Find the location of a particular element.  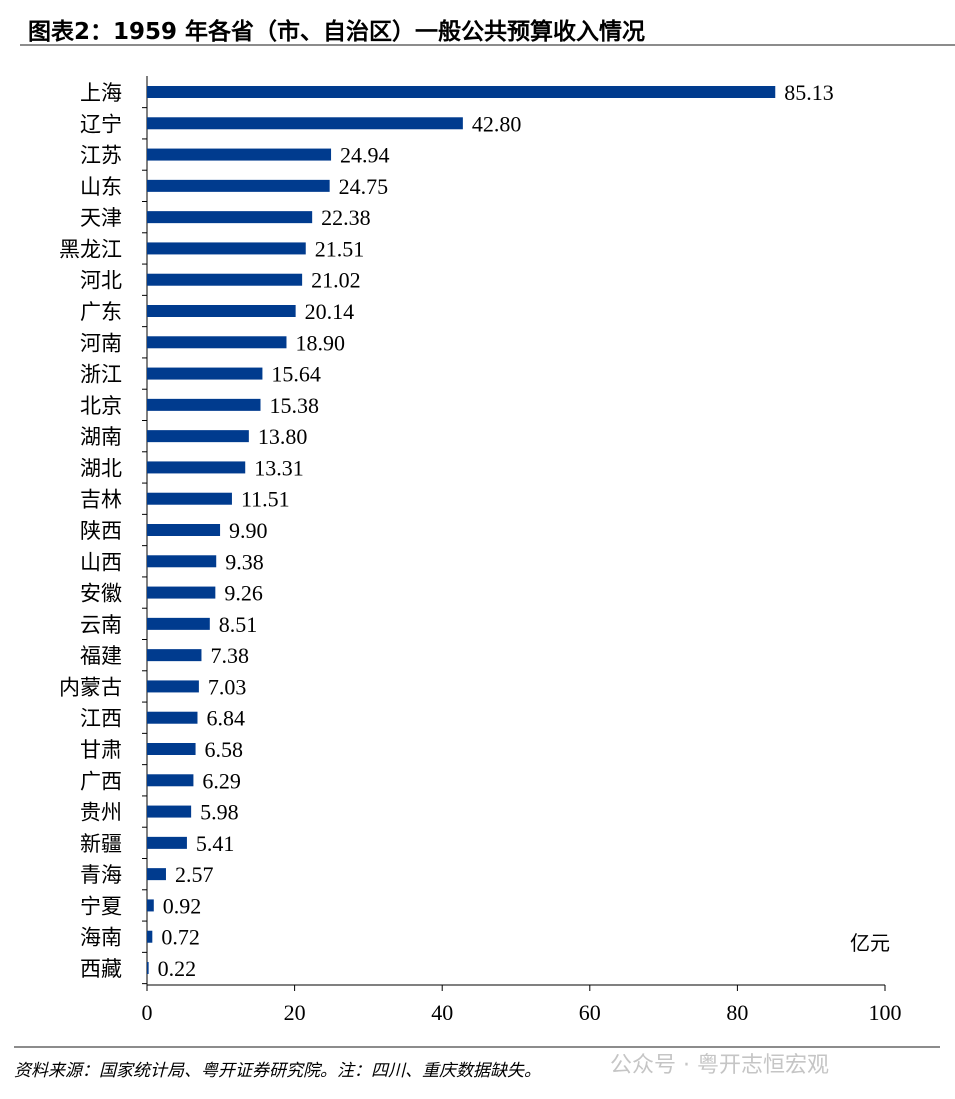

value-label: 21.02 is located at coordinates (336, 280).